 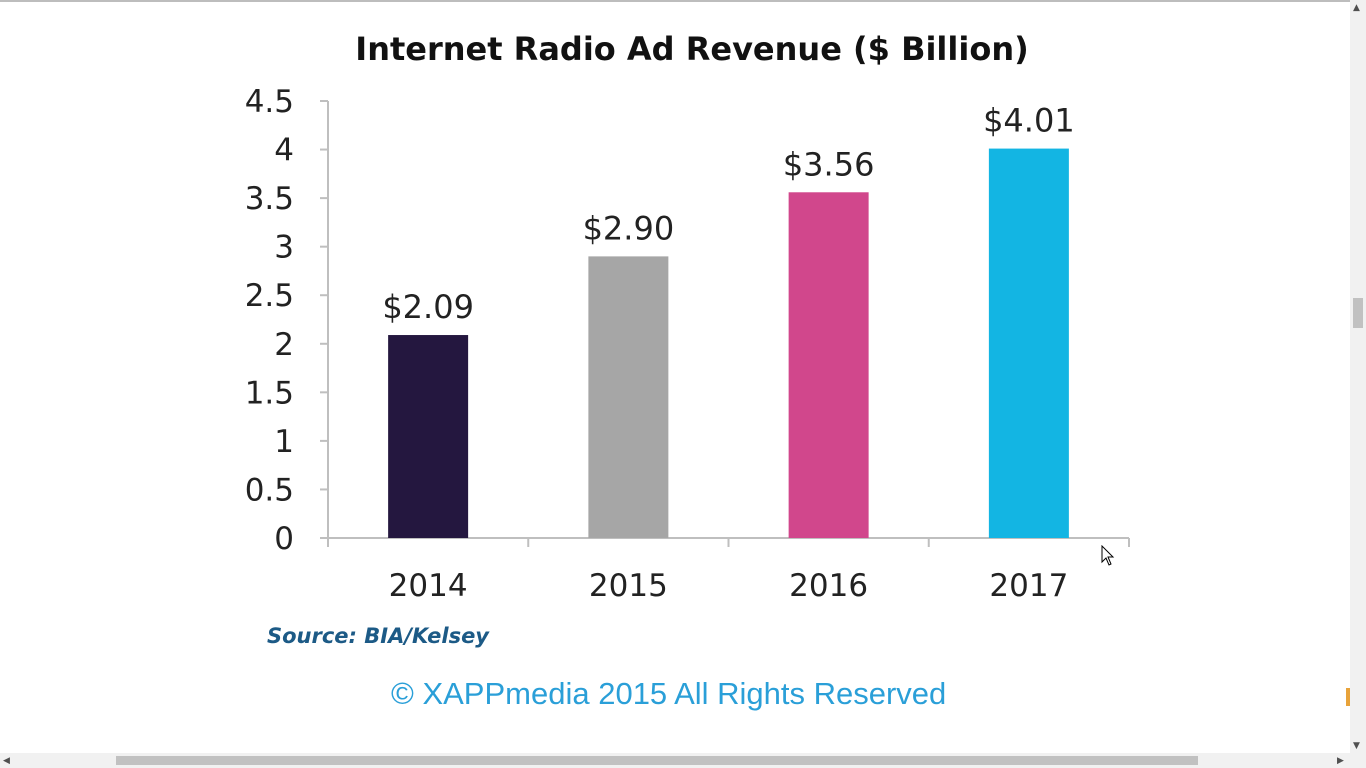 What do you see at coordinates (284, 345) in the screenshot?
I see `y-tick-label: 2` at bounding box center [284, 345].